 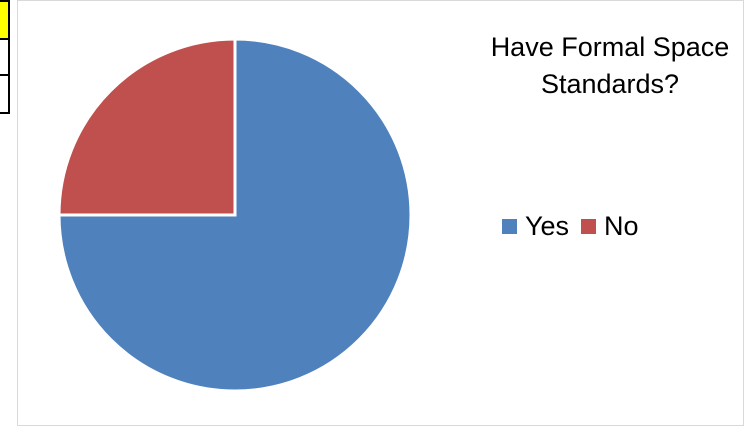 I want to click on background-spreadsheet-cells, so click(x=7, y=58).